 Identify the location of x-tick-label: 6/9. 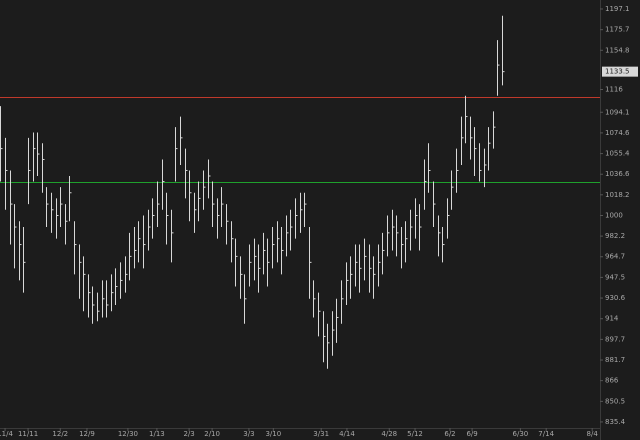
(471, 434).